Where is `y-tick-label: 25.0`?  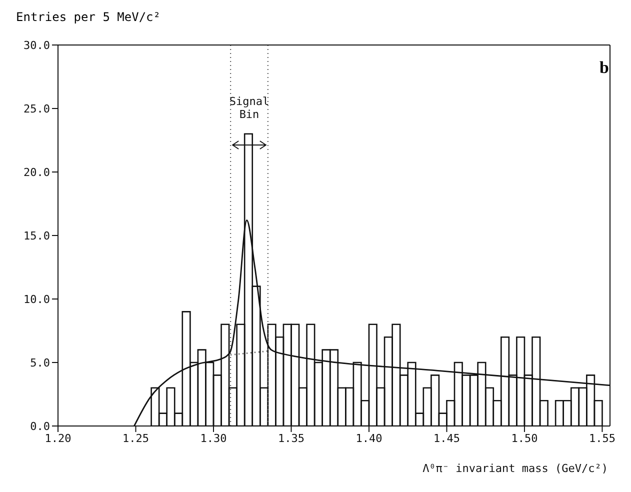
y-tick-label: 25.0 is located at coordinates (37, 109).